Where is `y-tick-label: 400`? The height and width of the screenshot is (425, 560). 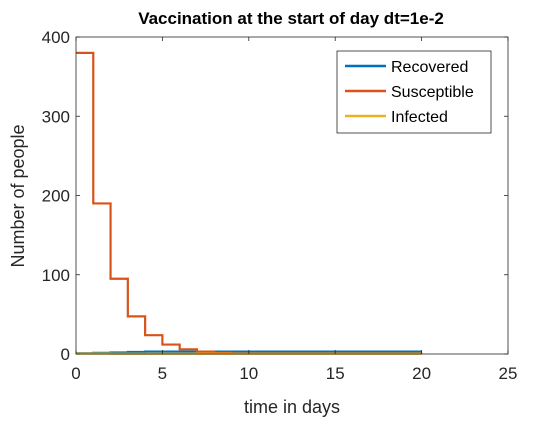 y-tick-label: 400 is located at coordinates (56, 37).